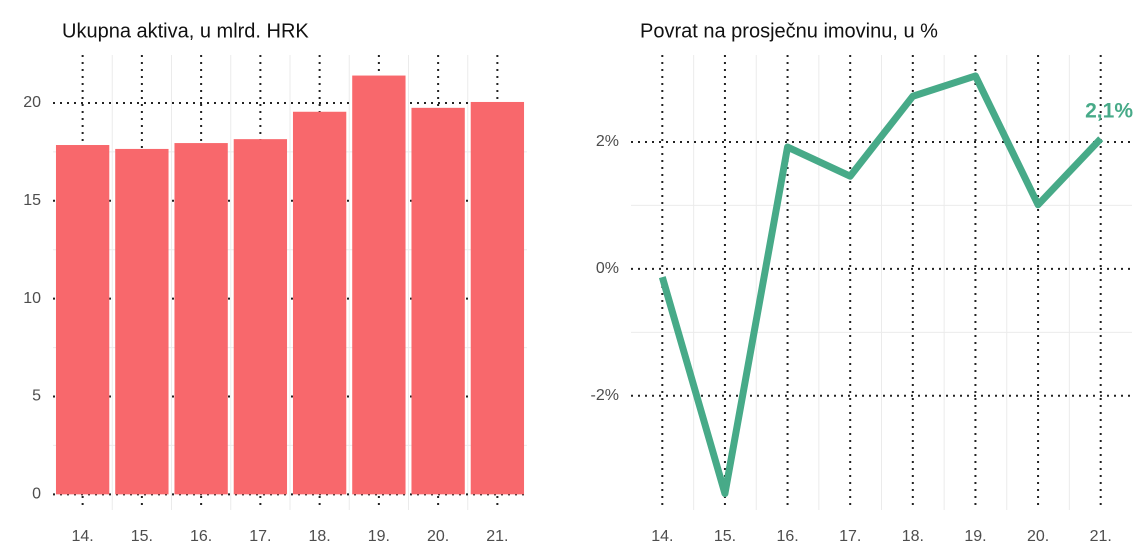 Image resolution: width=1135 pixels, height=544 pixels. What do you see at coordinates (32, 200) in the screenshot?
I see `y-tick-label: 15` at bounding box center [32, 200].